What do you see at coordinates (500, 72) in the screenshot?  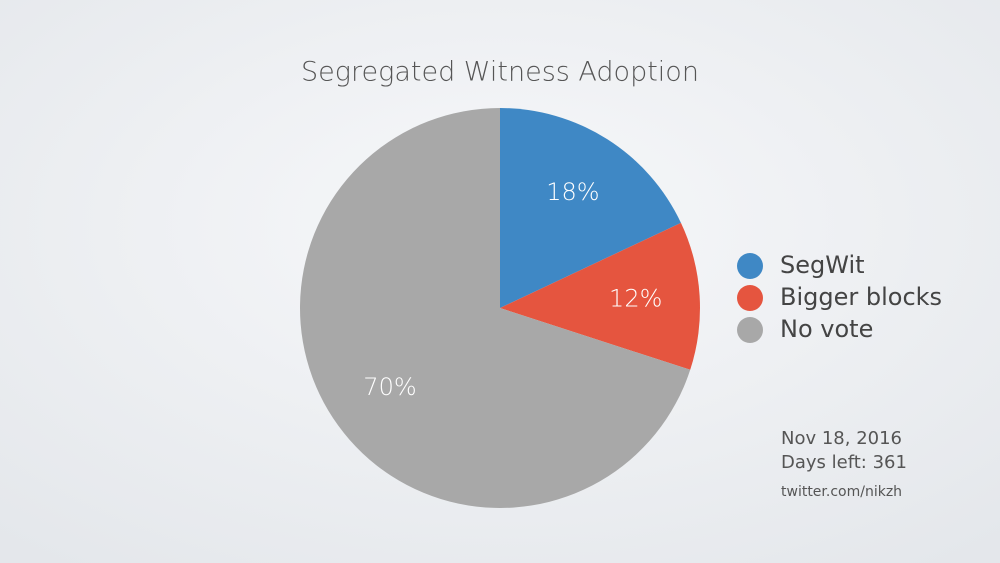 I see `chart-title: Segregated Witness Adoption` at bounding box center [500, 72].